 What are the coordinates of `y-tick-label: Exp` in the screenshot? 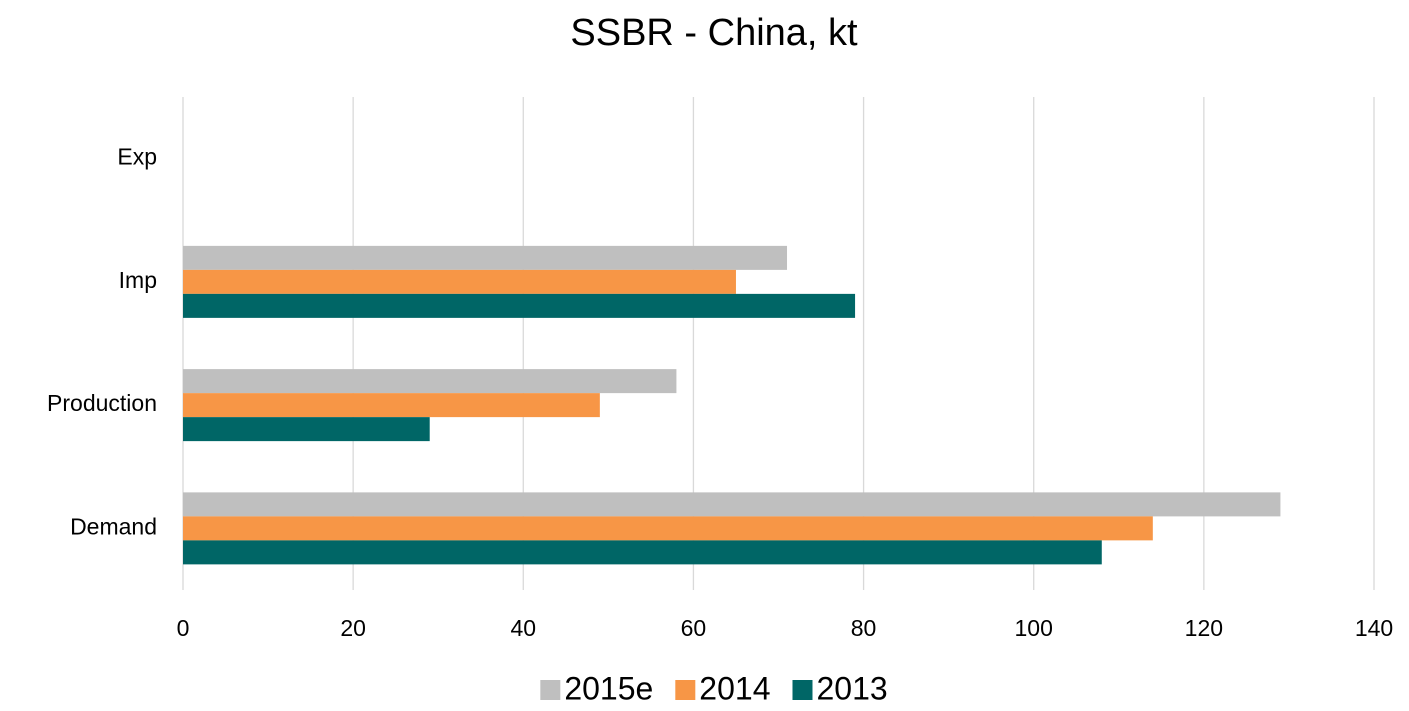 It's located at (137, 157).